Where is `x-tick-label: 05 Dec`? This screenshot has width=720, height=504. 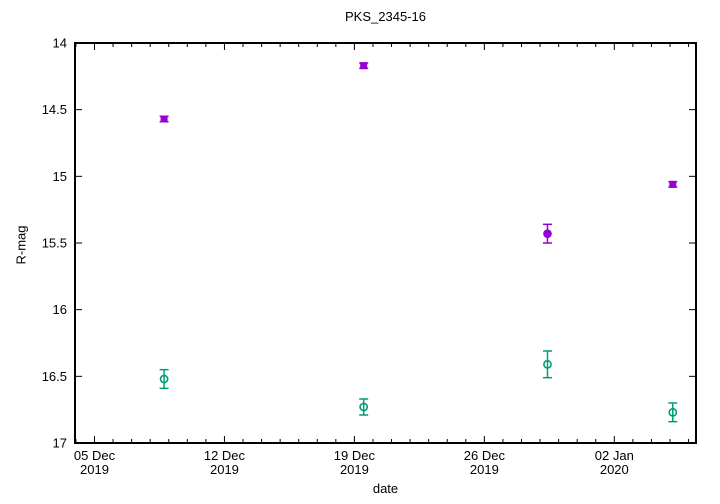 x-tick-label: 05 Dec is located at coordinates (95, 455).